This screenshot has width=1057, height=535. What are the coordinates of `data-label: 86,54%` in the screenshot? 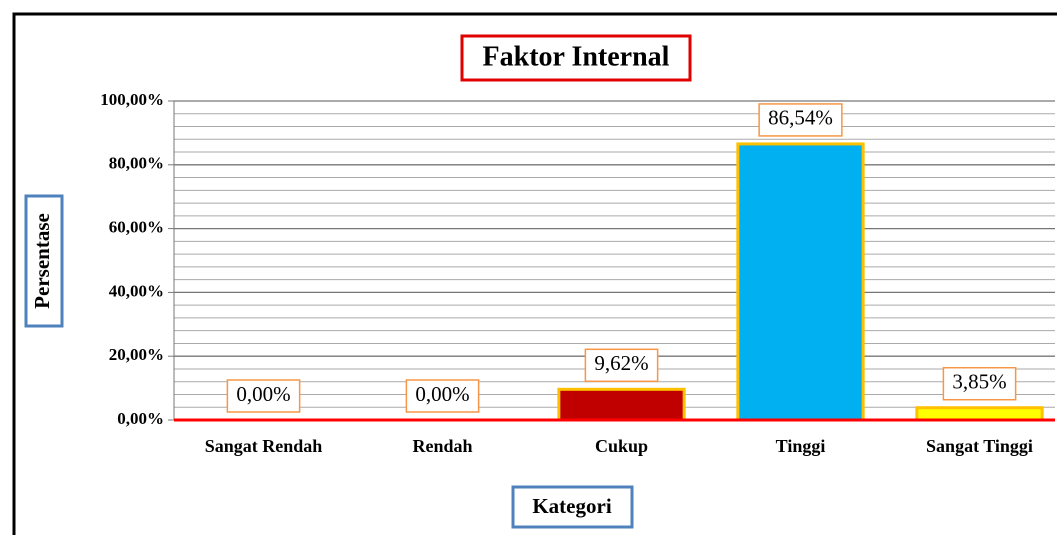 It's located at (800, 118).